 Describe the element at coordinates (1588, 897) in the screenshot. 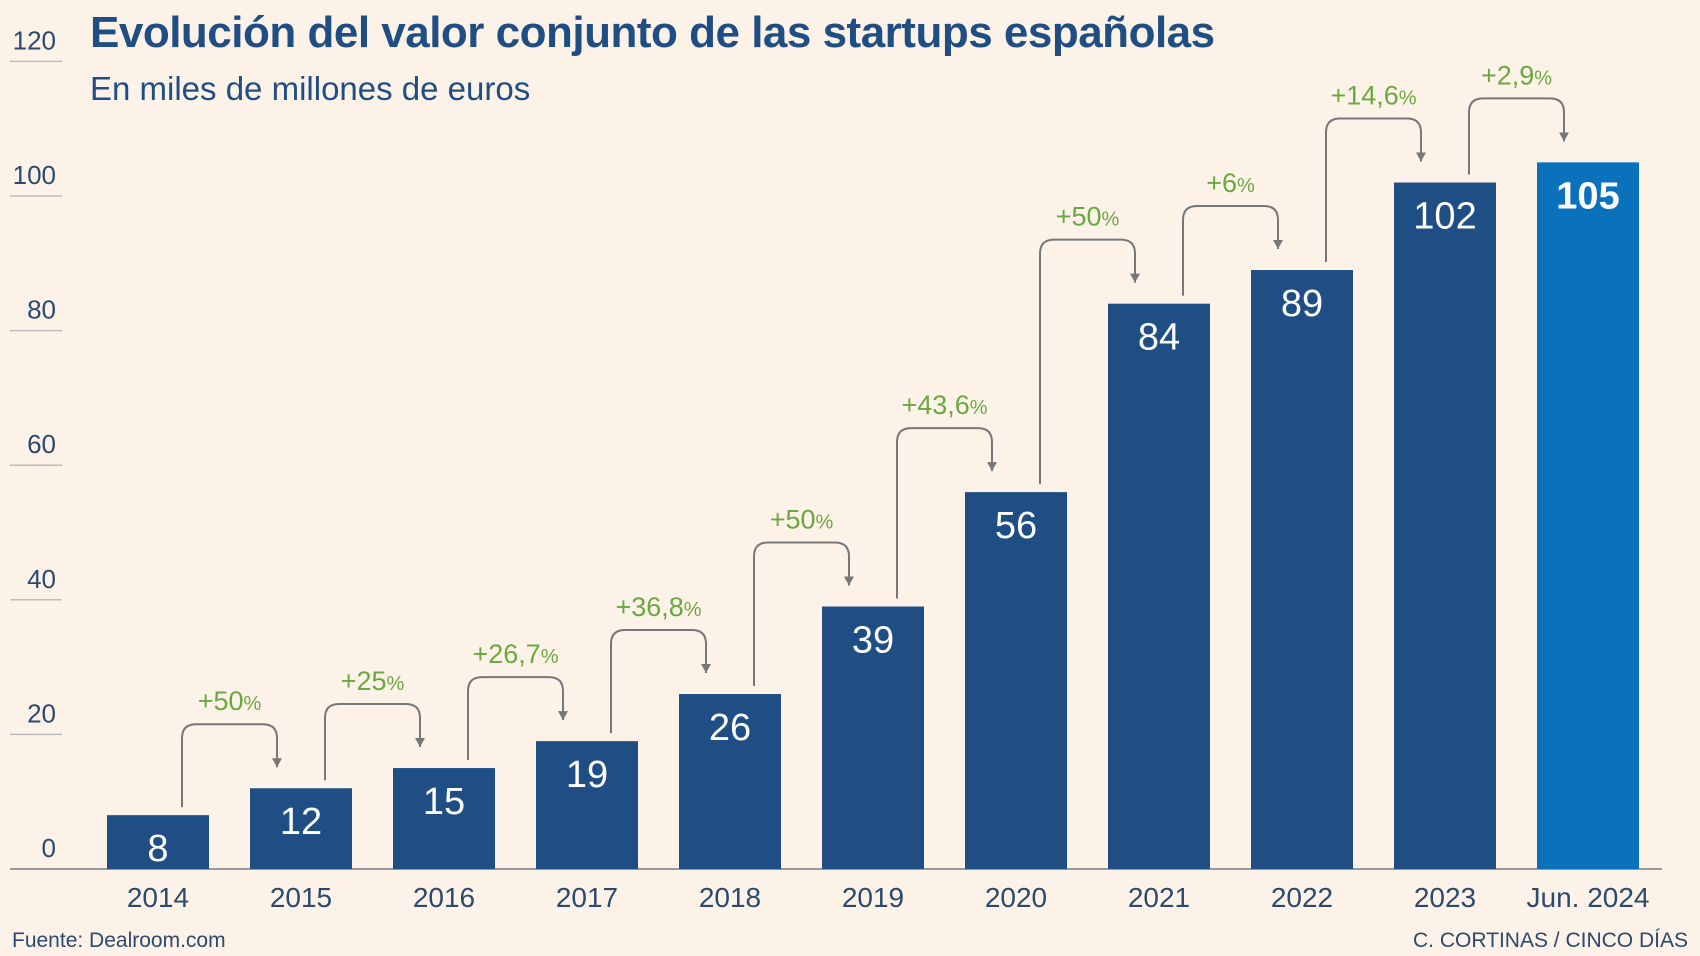

I see `x-tick-label: Jun. 2024` at that location.